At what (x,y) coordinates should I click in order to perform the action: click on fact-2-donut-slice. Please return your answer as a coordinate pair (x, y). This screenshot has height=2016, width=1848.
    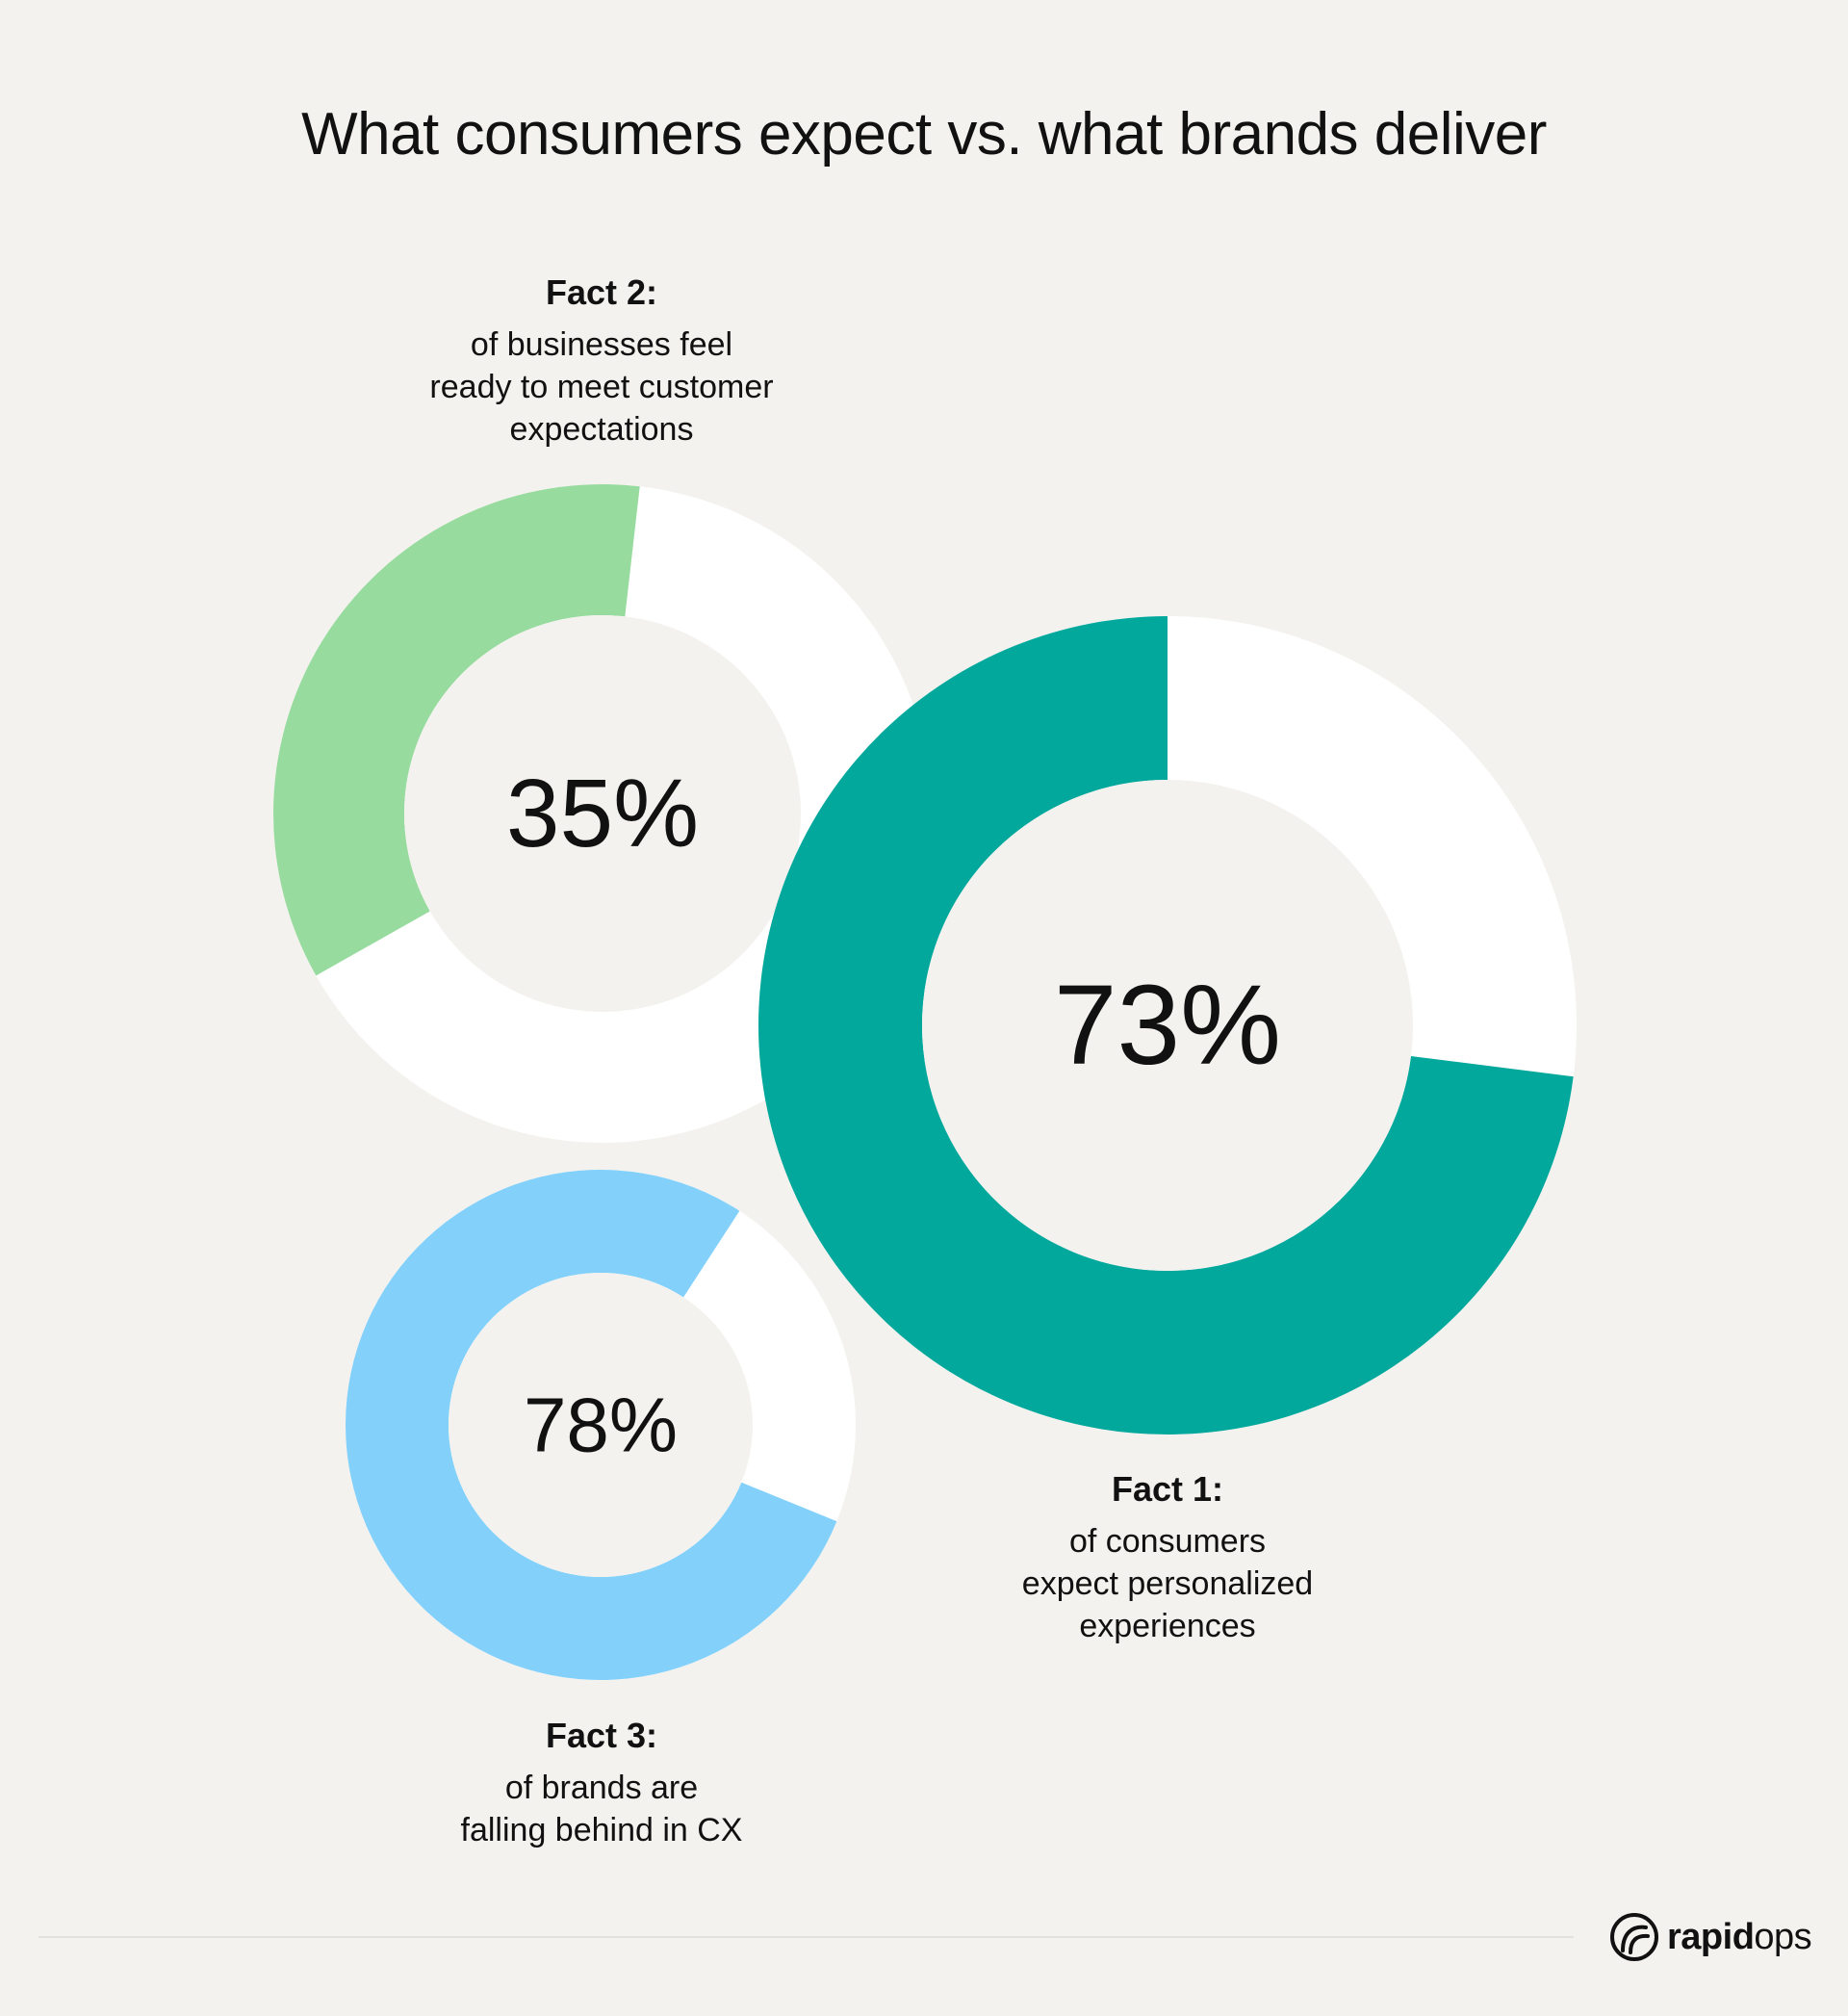
    Looking at the image, I should click on (456, 729).